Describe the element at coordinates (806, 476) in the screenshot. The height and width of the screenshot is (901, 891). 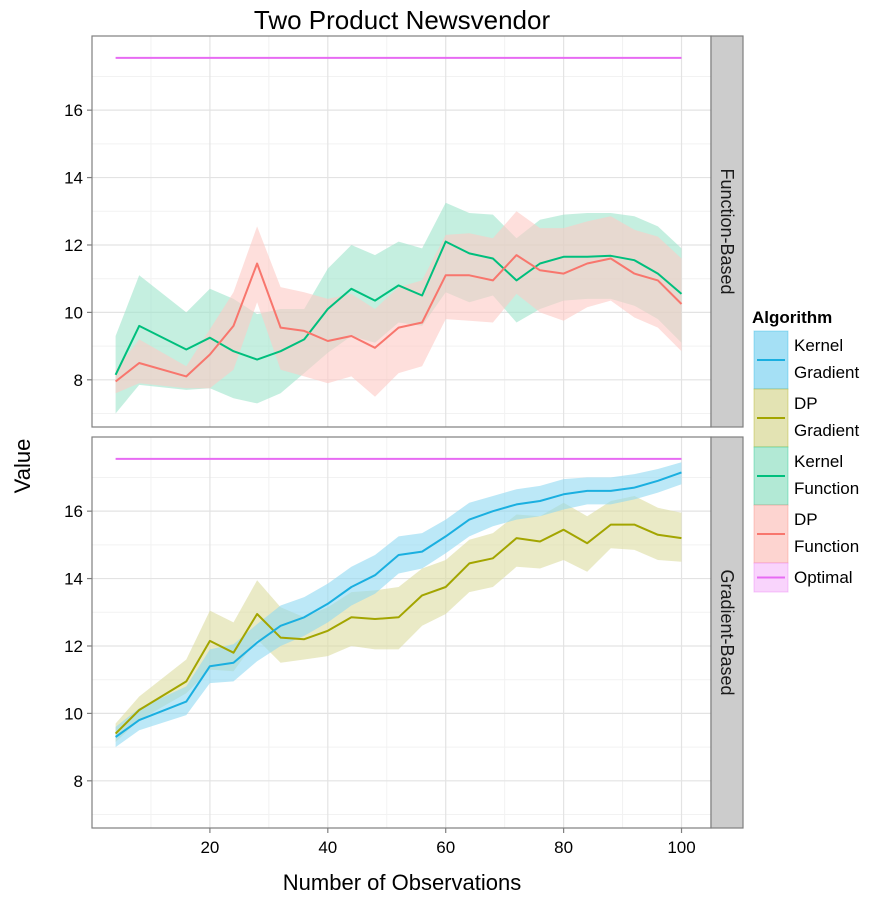
I see `legend-item-kernel-function: Kernel Function` at that location.